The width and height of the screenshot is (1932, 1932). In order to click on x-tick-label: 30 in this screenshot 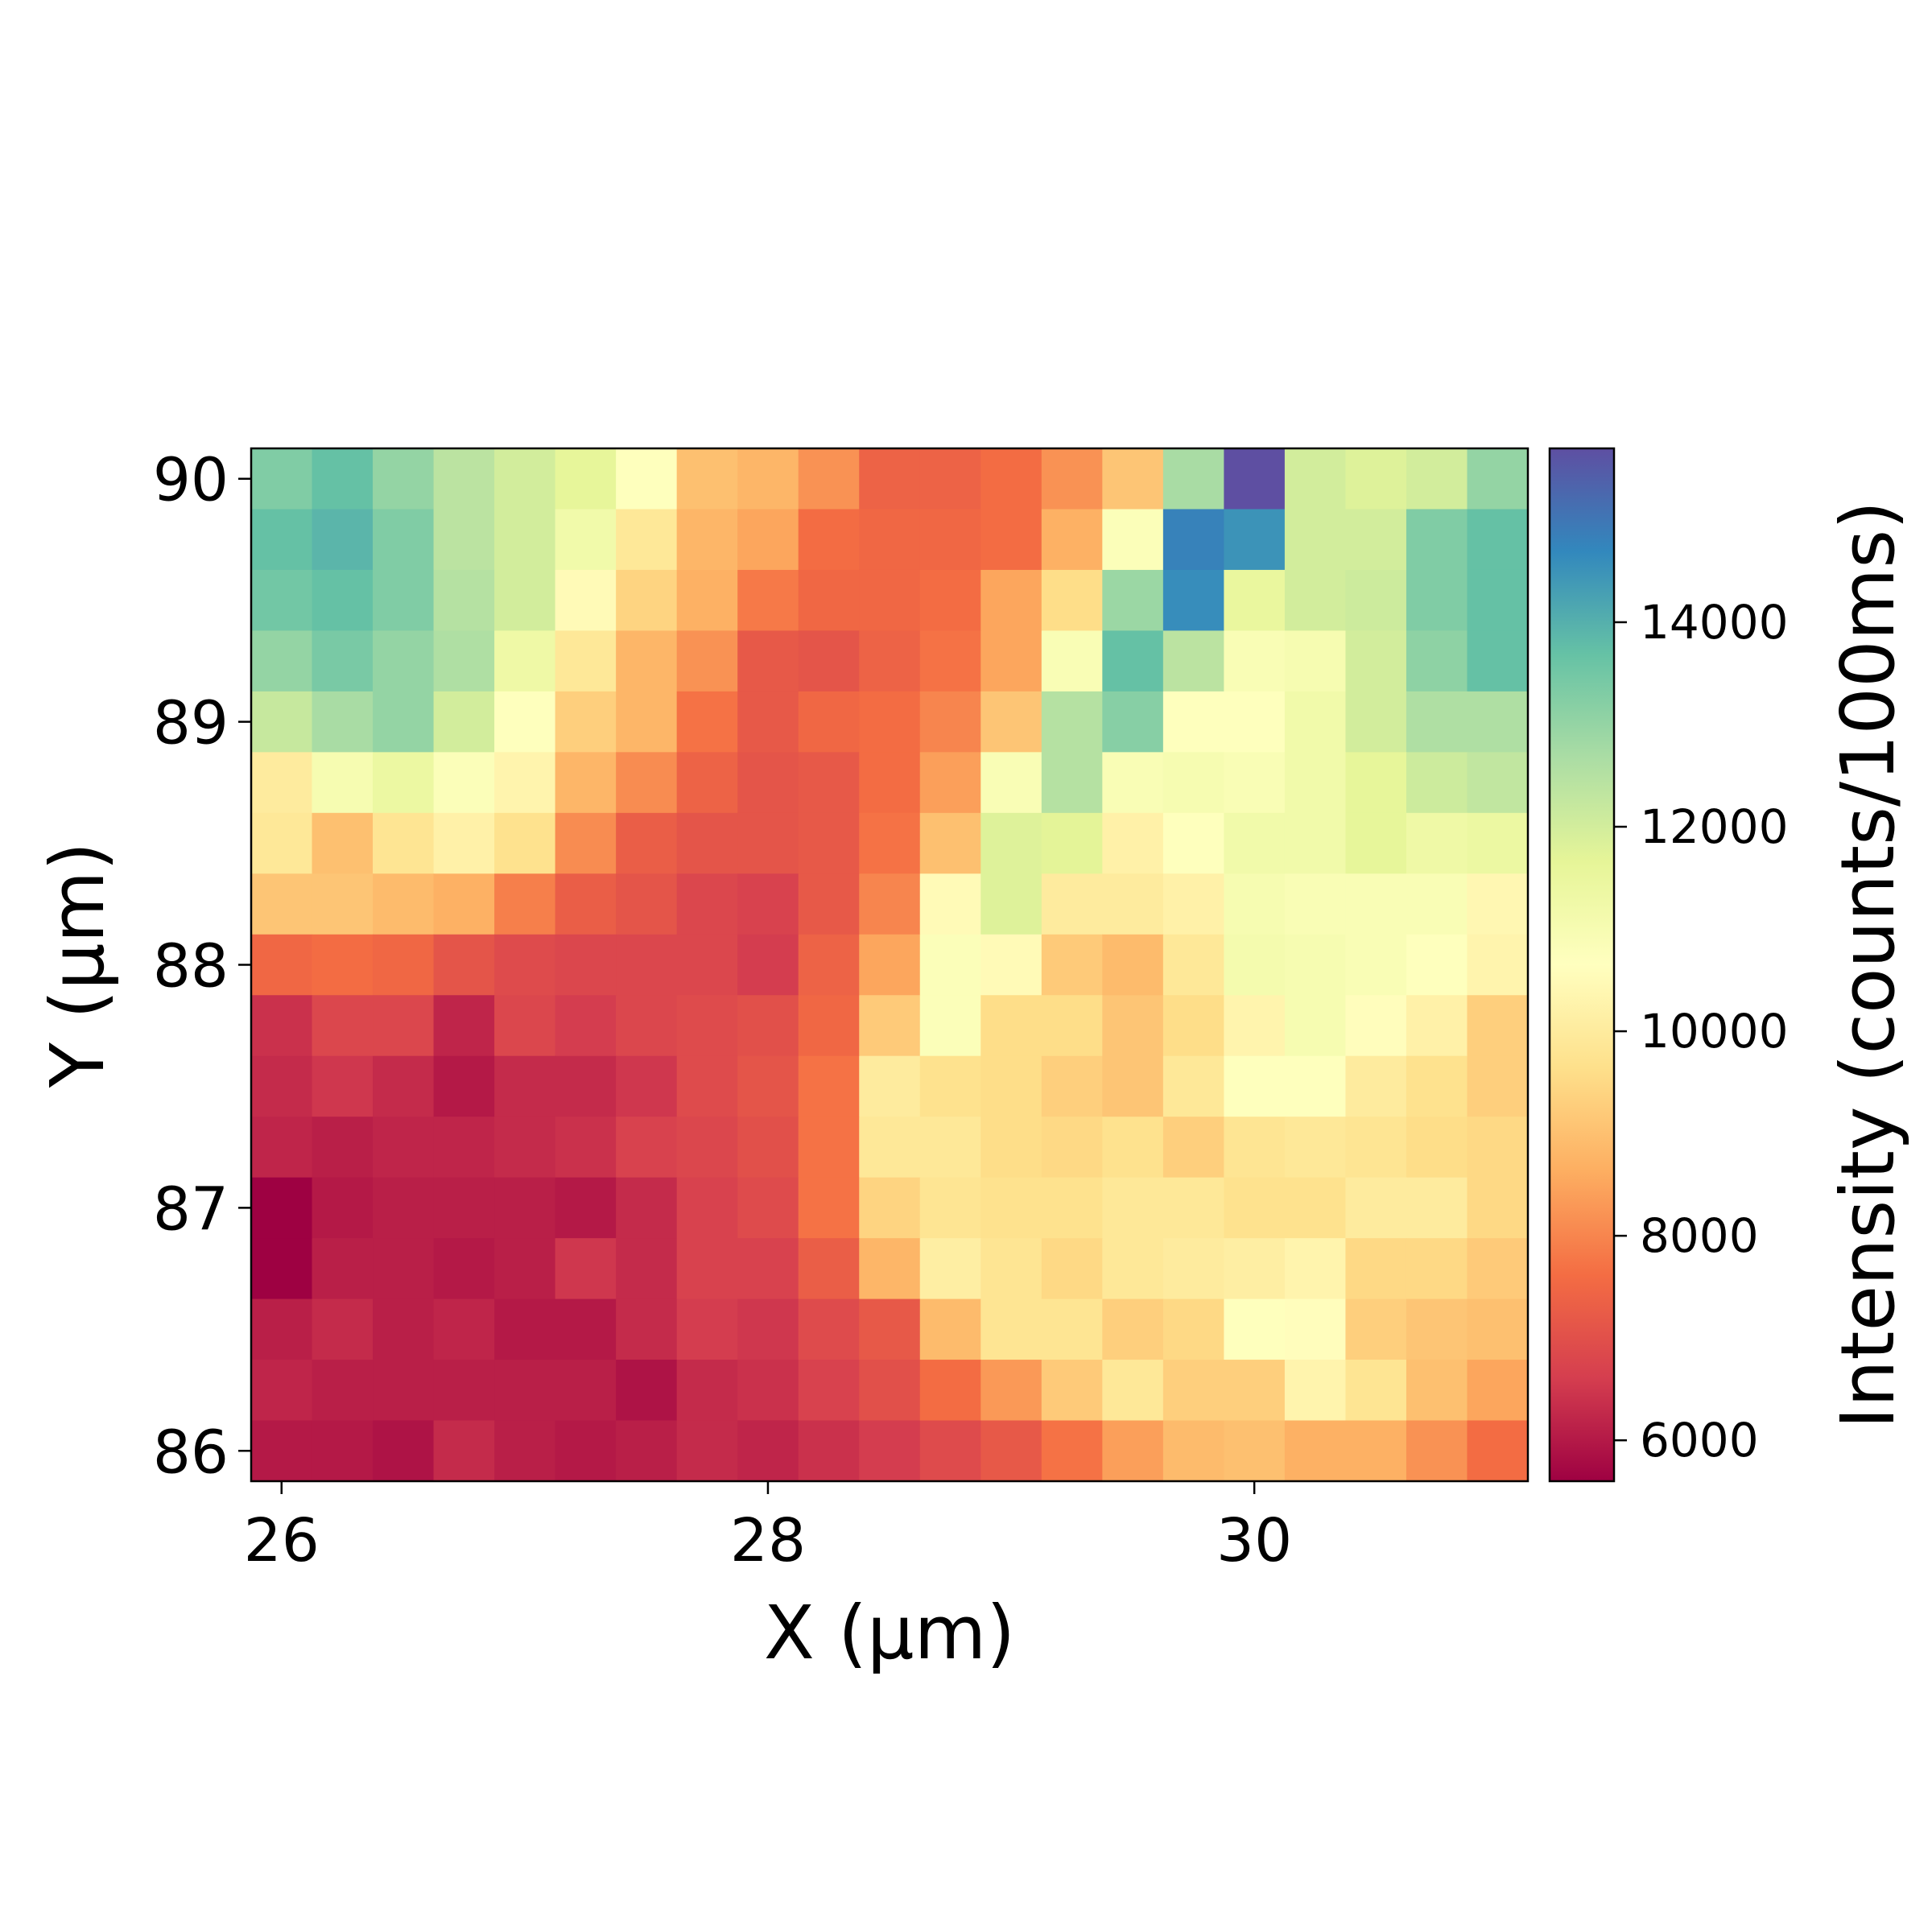, I will do `click(1254, 1540)`.